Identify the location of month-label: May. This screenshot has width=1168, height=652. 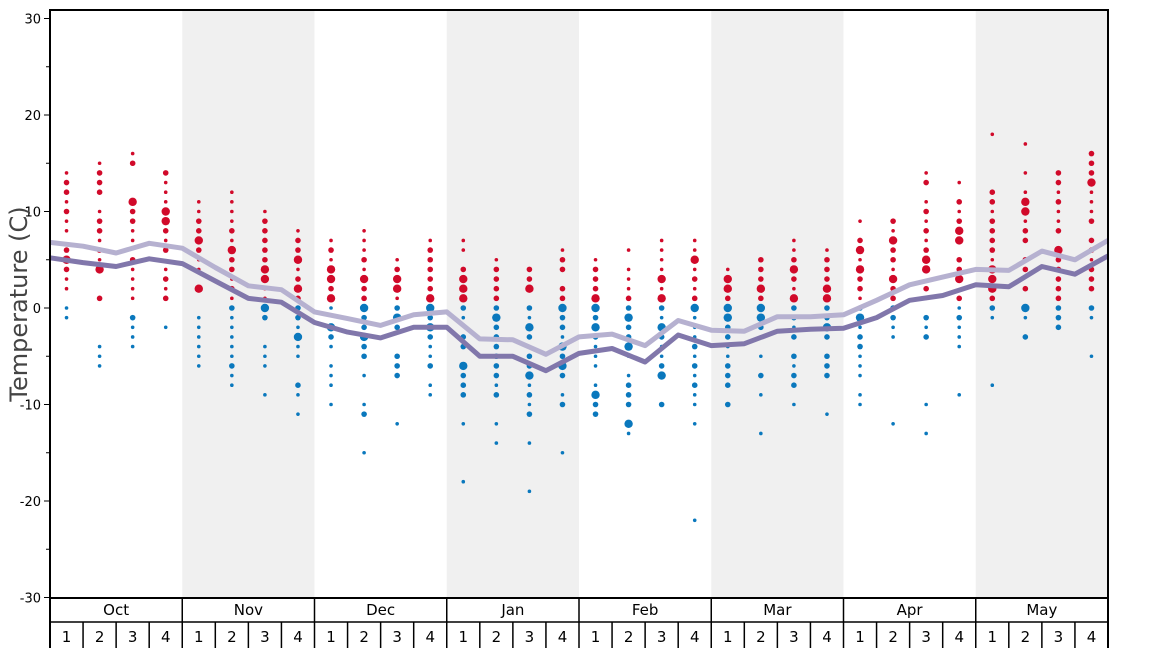
(1041, 610).